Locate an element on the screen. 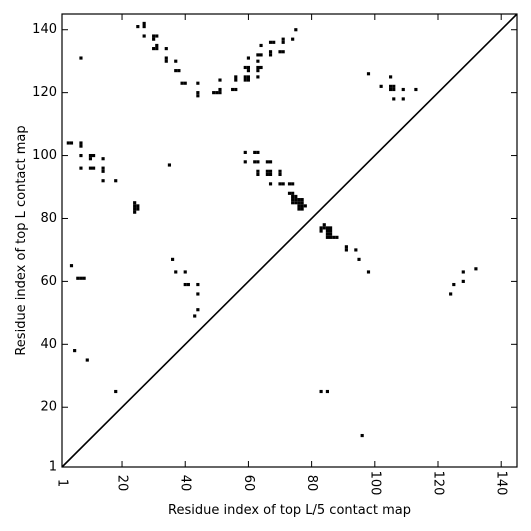 Image resolution: width=531 pixels, height=531 pixels. y-tick-label: 140 is located at coordinates (44, 29).